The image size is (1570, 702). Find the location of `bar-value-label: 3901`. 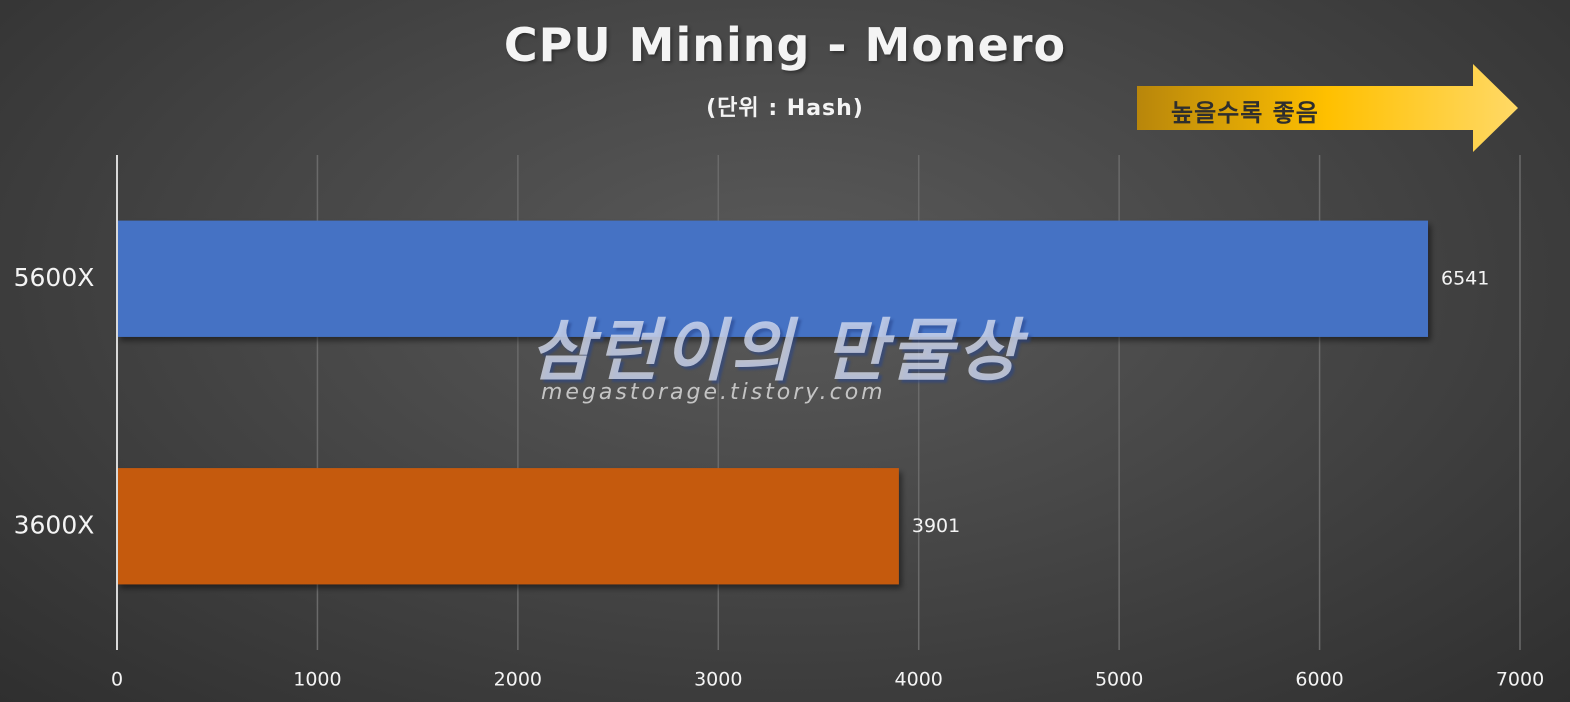

bar-value-label: 3901 is located at coordinates (936, 526).